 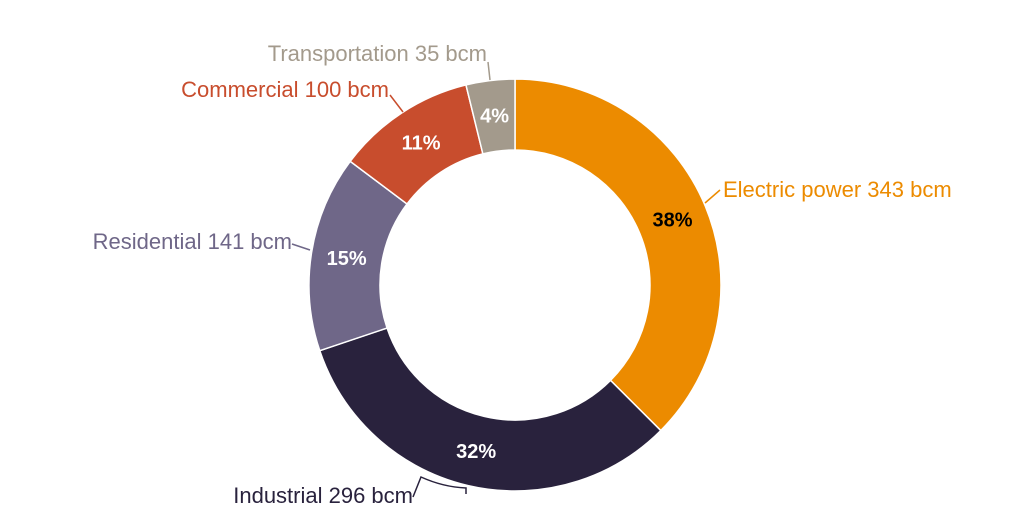 What do you see at coordinates (489, 71) in the screenshot?
I see `leader-transportation` at bounding box center [489, 71].